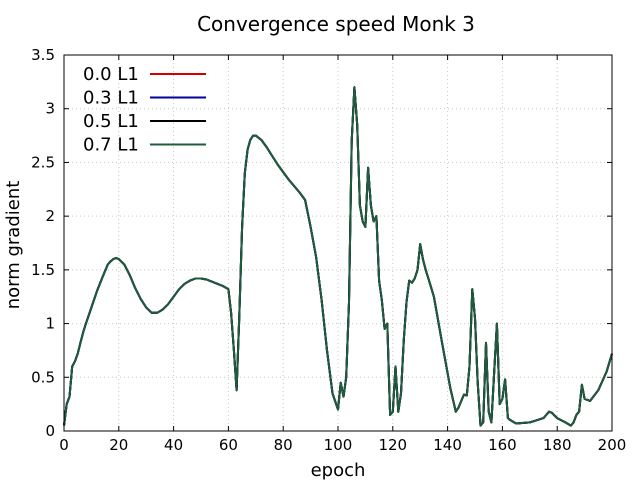 This screenshot has width=640, height=480. Describe the element at coordinates (50, 324) in the screenshot. I see `y-tick-label: 1` at that location.